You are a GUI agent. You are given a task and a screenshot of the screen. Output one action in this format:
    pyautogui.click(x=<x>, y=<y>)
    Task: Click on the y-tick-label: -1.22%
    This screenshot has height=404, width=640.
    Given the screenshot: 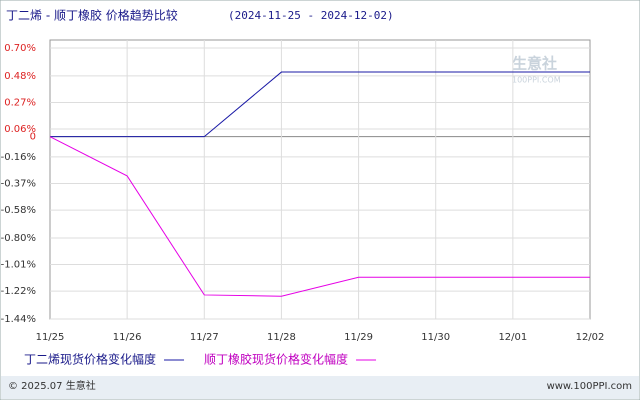 What is the action you would take?
    pyautogui.click(x=18, y=291)
    